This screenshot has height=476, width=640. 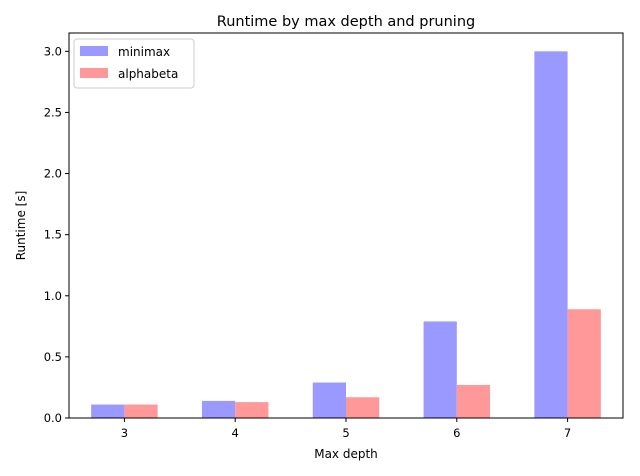 I want to click on x-tick-label: 3, so click(x=124, y=433).